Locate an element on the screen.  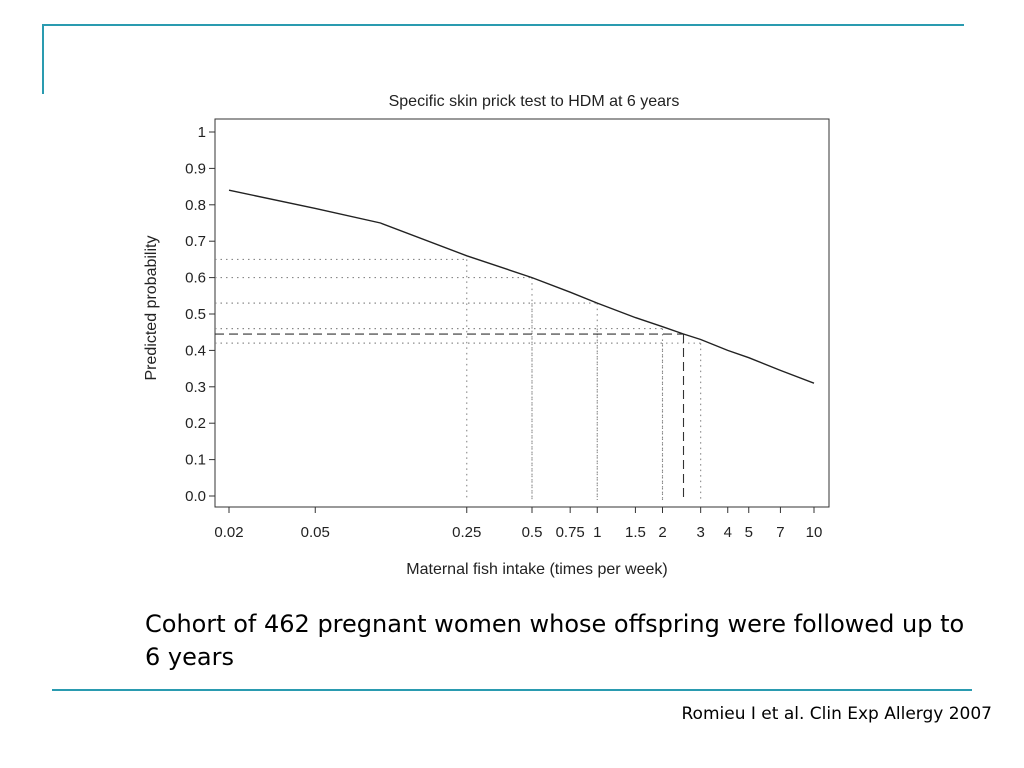
x-tick-label: 0.05 is located at coordinates (315, 532).